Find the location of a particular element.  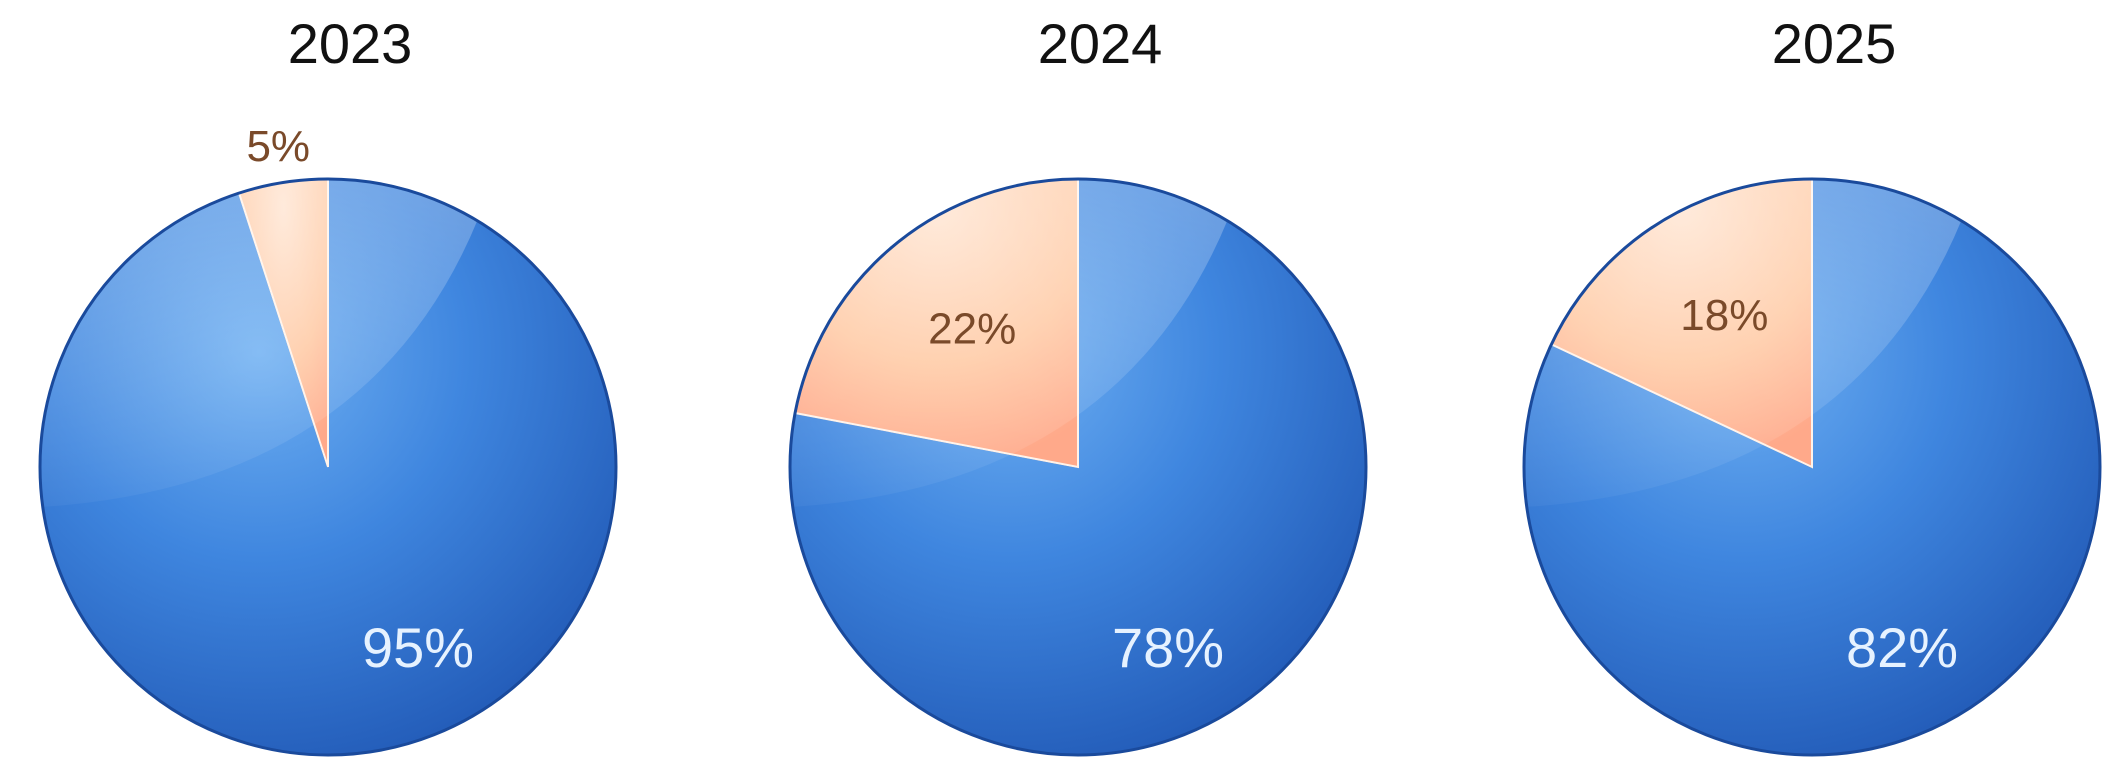

slice-label-minor: 5% is located at coordinates (278, 146).